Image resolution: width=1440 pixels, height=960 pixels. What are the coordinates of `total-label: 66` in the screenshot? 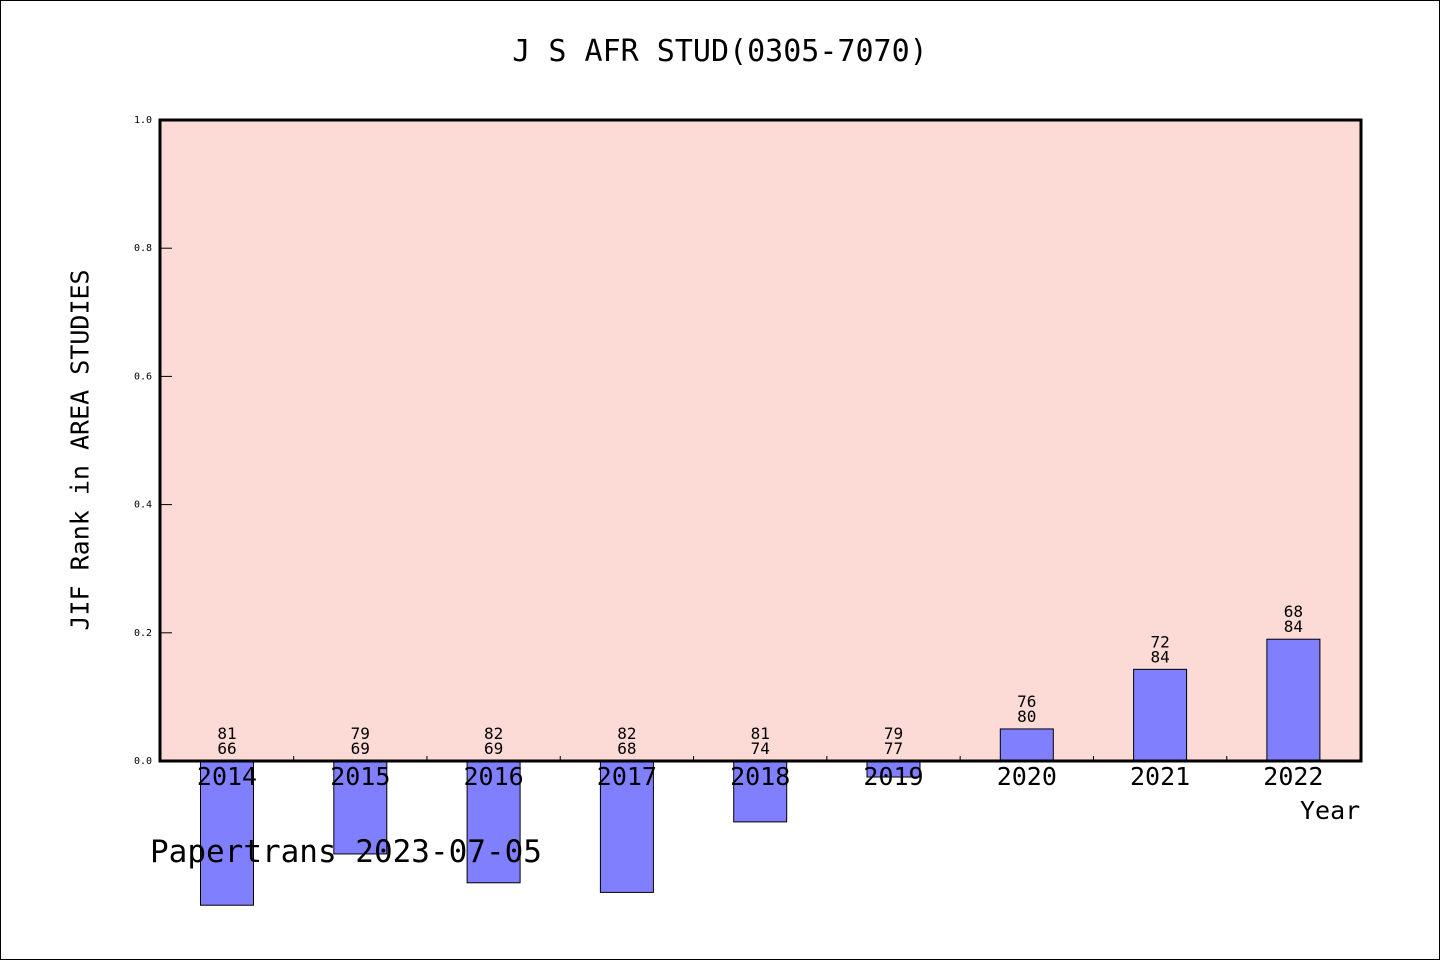 It's located at (226, 748).